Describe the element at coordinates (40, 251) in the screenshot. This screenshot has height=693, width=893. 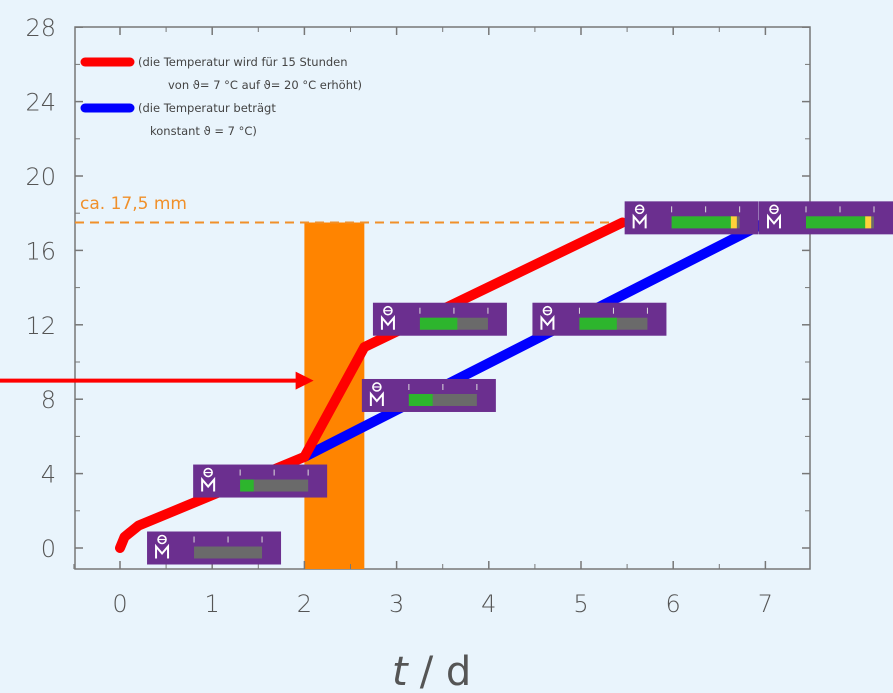
I see `y-tick-label: 16` at that location.